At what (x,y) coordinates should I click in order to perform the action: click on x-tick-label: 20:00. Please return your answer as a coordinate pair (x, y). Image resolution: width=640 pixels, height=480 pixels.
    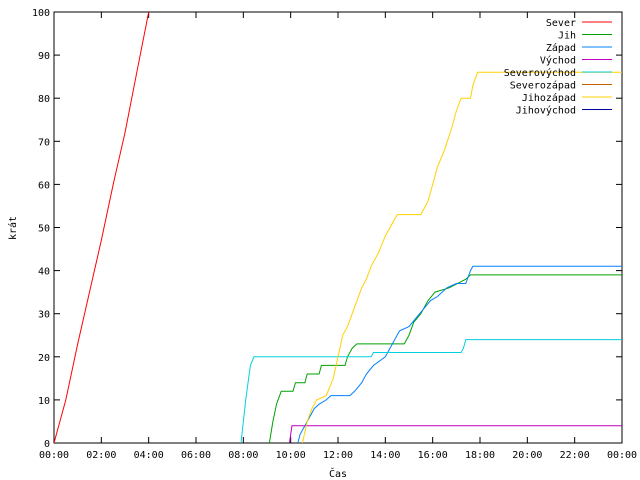
    Looking at the image, I should click on (527, 455).